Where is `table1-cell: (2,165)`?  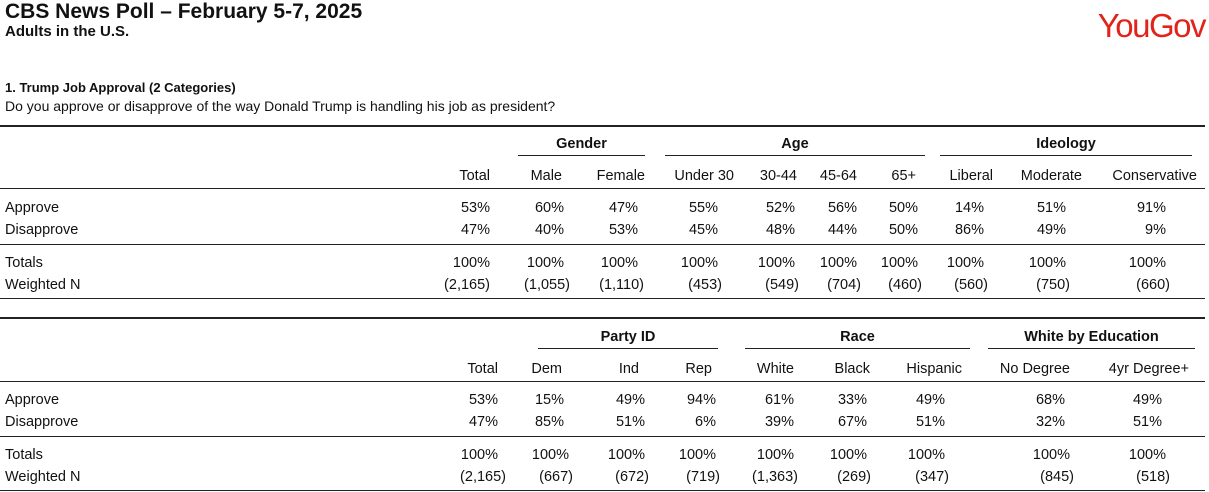
table1-cell: (2,165) is located at coordinates (467, 285).